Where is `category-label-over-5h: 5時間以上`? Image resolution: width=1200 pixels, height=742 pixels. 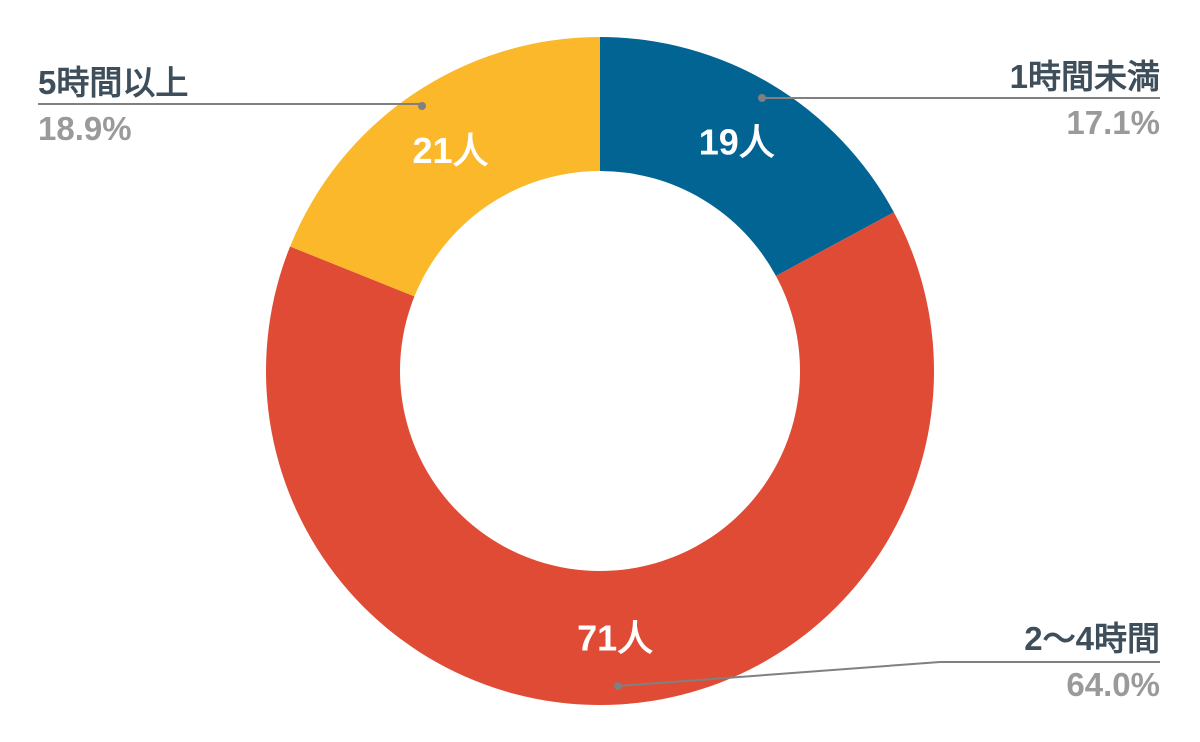
category-label-over-5h: 5時間以上 is located at coordinates (113, 82).